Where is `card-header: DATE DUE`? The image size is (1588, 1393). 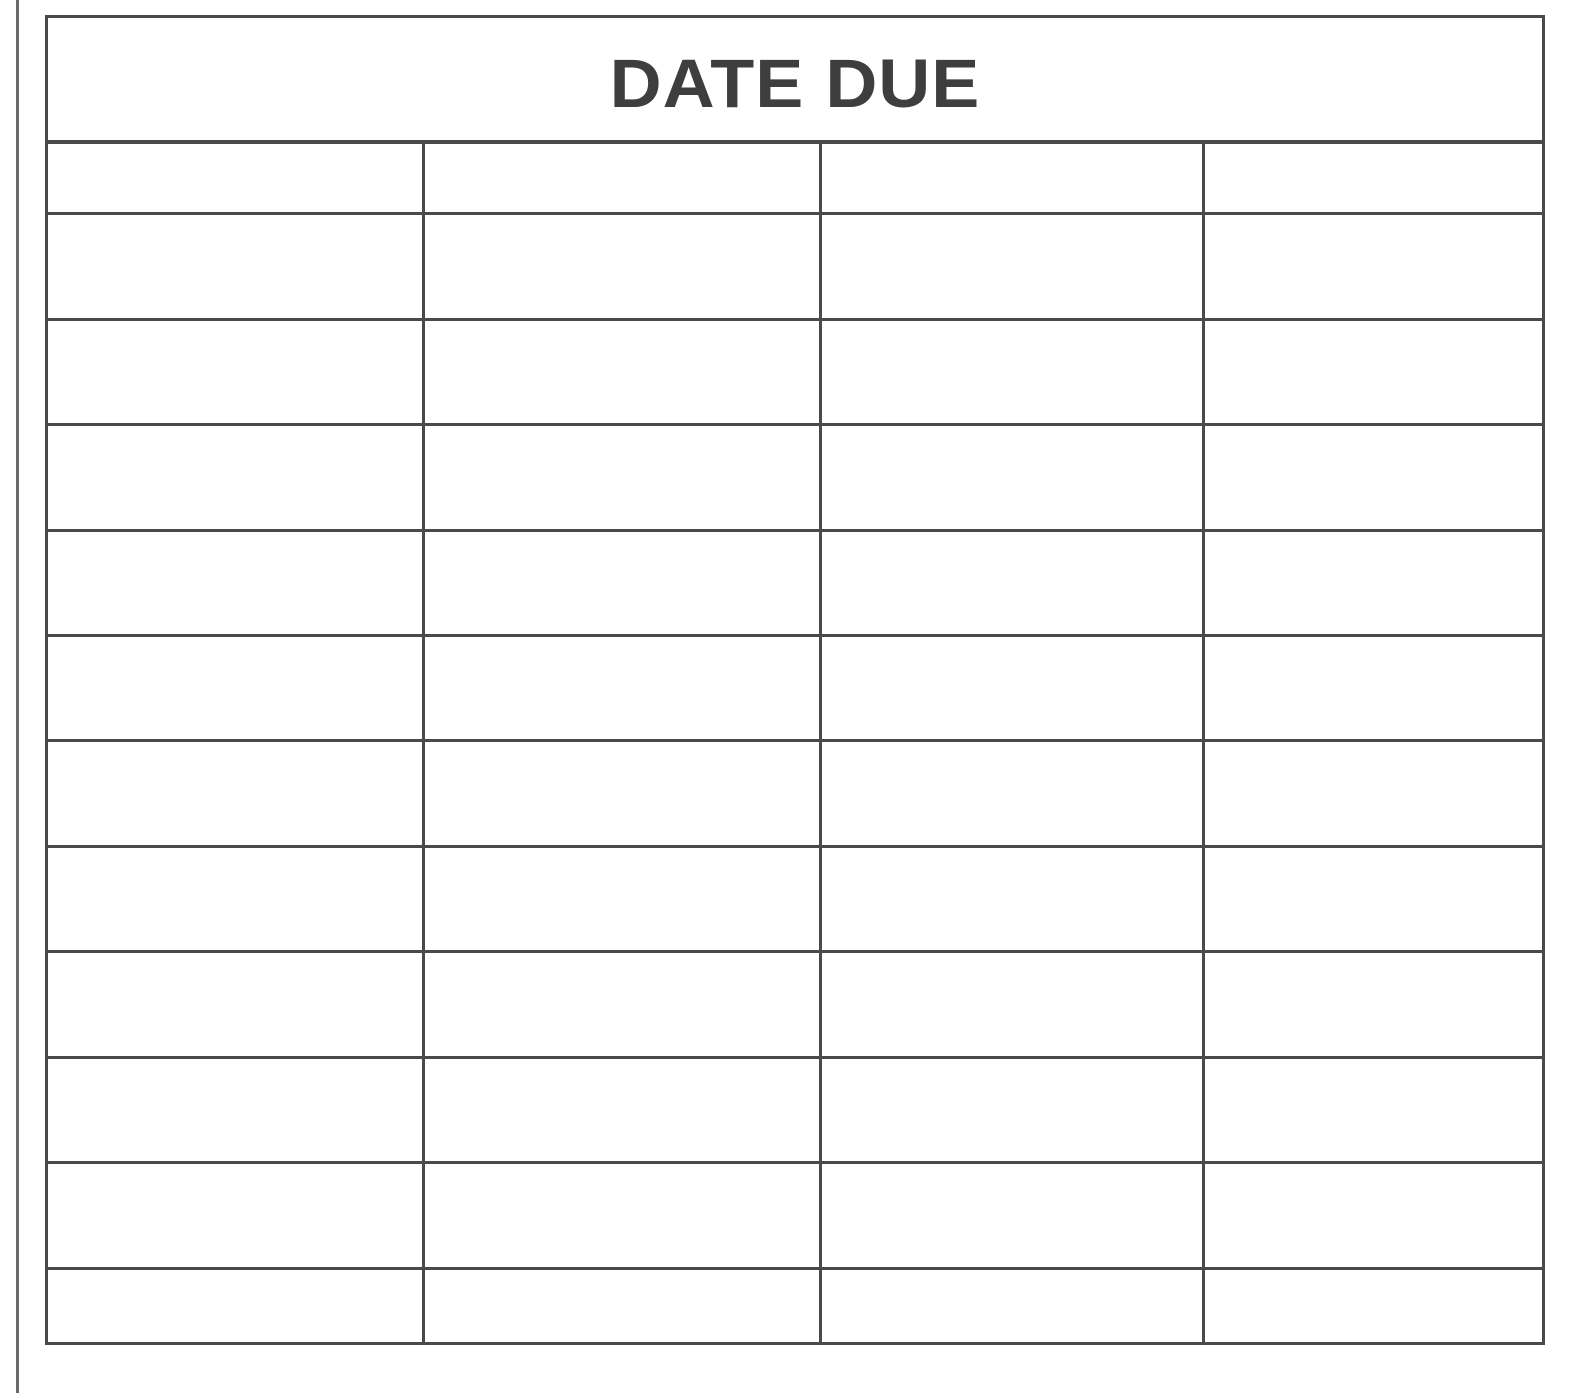
card-header: DATE DUE is located at coordinates (795, 81).